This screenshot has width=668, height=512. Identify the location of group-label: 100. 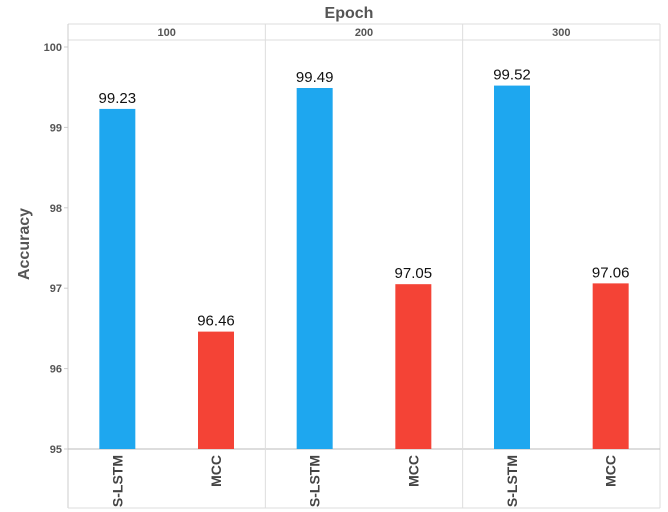
(166, 33).